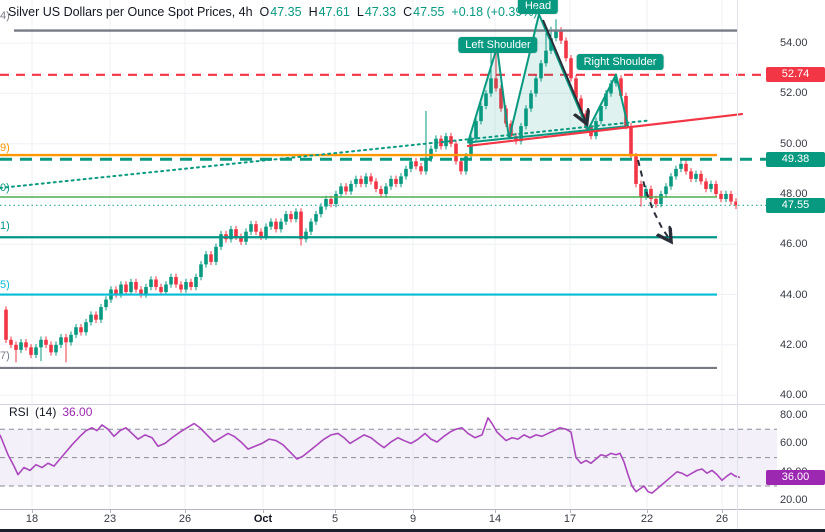 The height and width of the screenshot is (532, 825). What do you see at coordinates (5, 16) in the screenshot?
I see `level-left-label: 4)` at bounding box center [5, 16].